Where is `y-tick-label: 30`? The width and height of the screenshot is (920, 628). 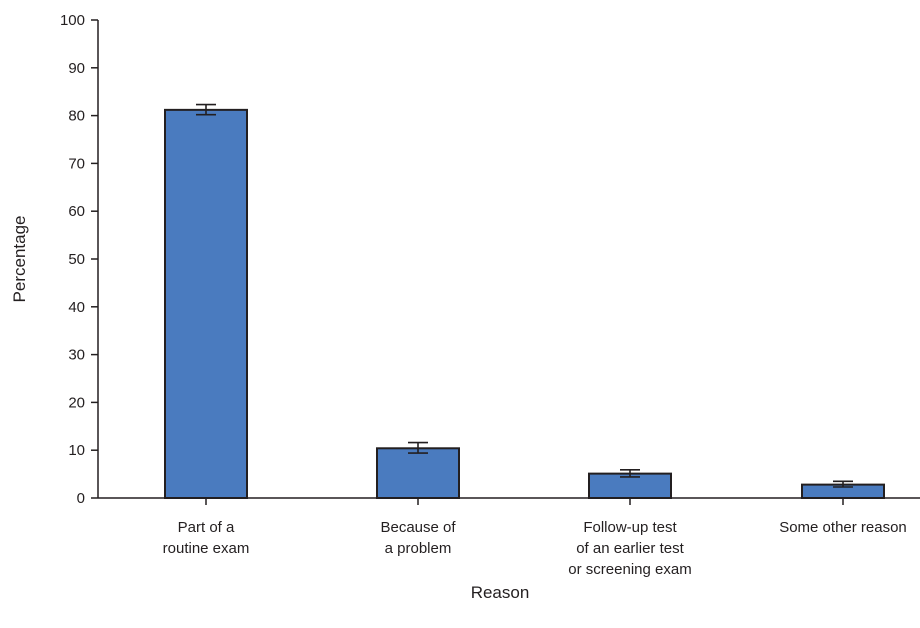 y-tick-label: 30 is located at coordinates (76, 355).